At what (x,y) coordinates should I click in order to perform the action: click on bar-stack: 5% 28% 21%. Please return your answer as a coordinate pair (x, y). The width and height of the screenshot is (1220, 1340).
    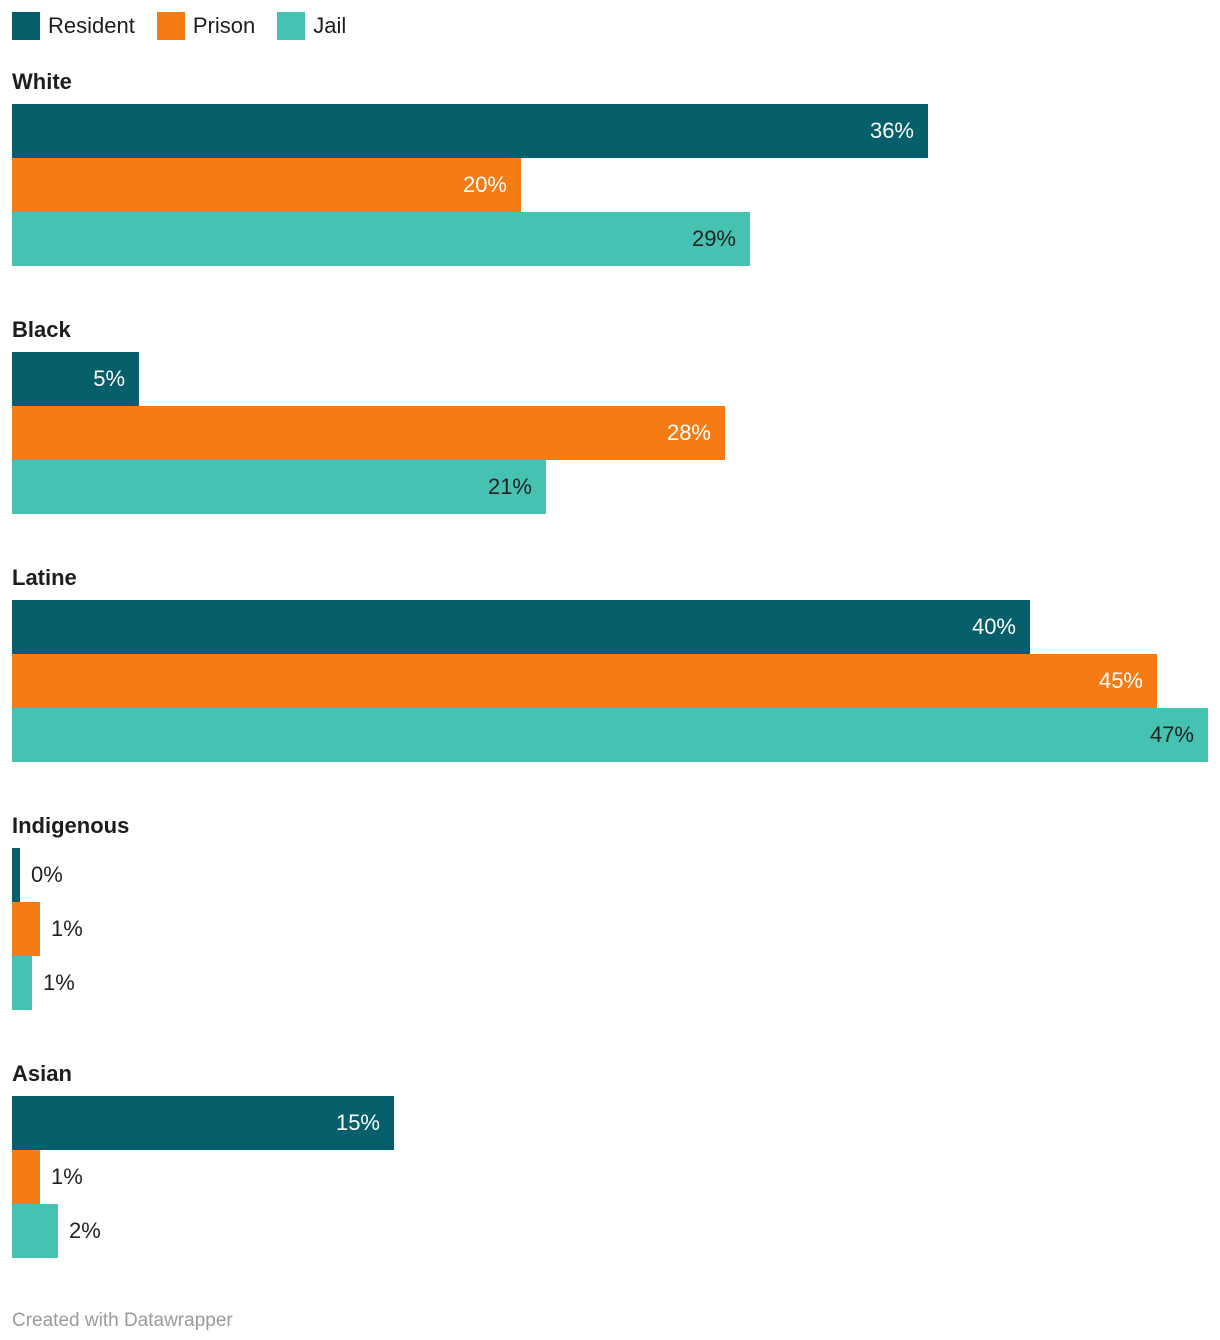
    Looking at the image, I should click on (610, 433).